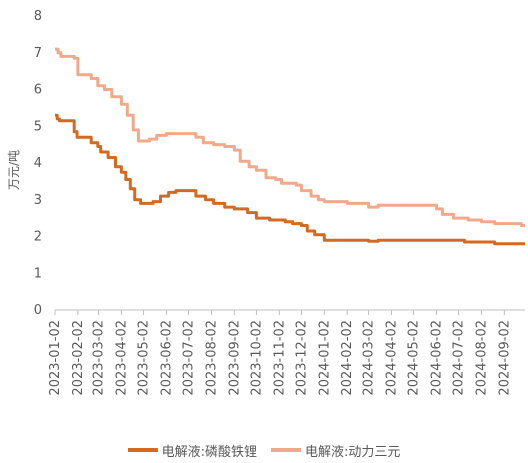  What do you see at coordinates (347, 358) in the screenshot?
I see `x-tick-label: 2024-02-02` at bounding box center [347, 358].